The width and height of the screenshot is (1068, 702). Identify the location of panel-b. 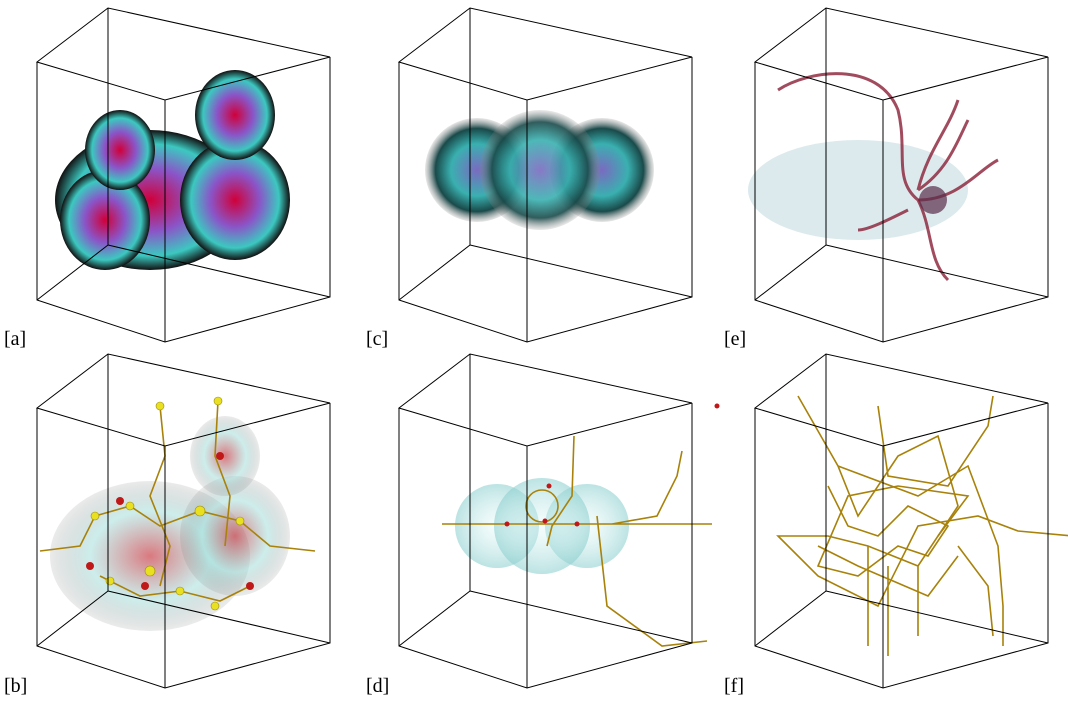
(183, 521).